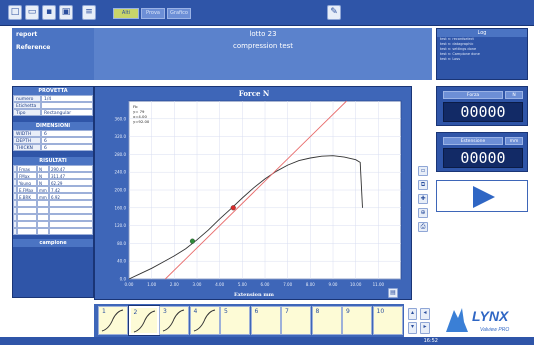  I want to click on test-thumbnail: 1, so click(113, 320).